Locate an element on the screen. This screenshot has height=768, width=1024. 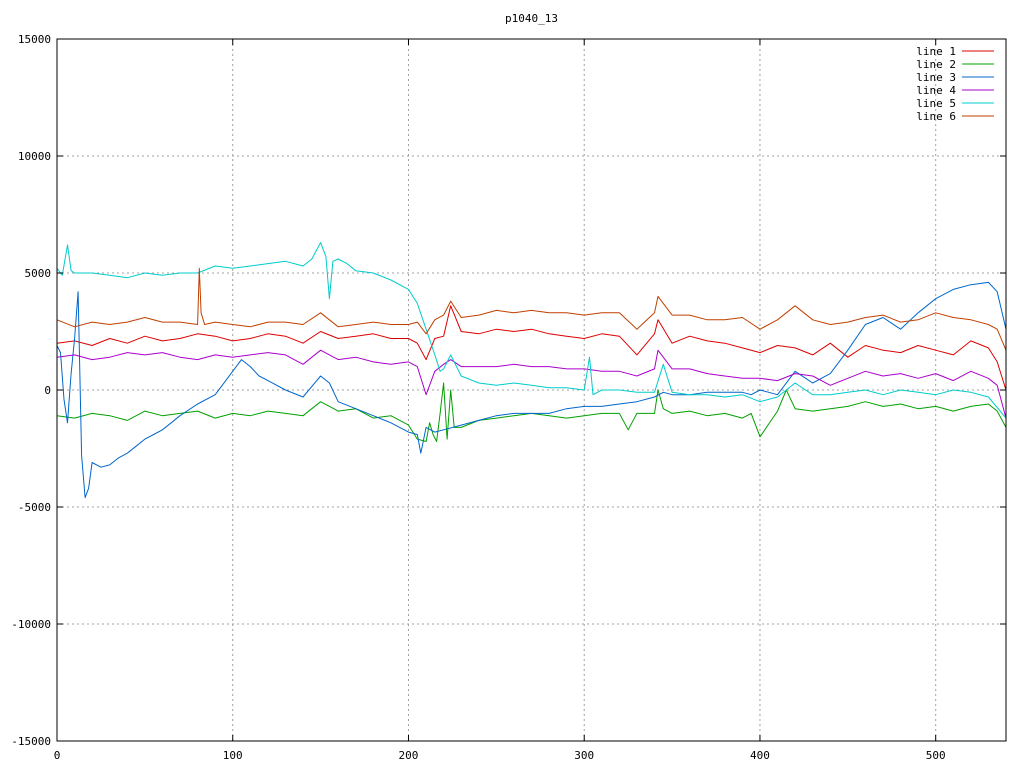
x-tick-label: 100 is located at coordinates (233, 755).